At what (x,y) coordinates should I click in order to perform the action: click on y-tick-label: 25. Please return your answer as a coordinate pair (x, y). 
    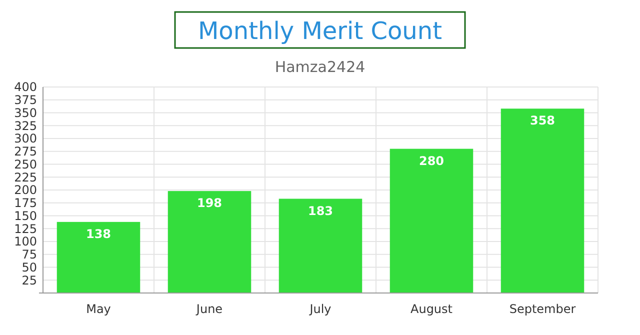
    Looking at the image, I should click on (29, 280).